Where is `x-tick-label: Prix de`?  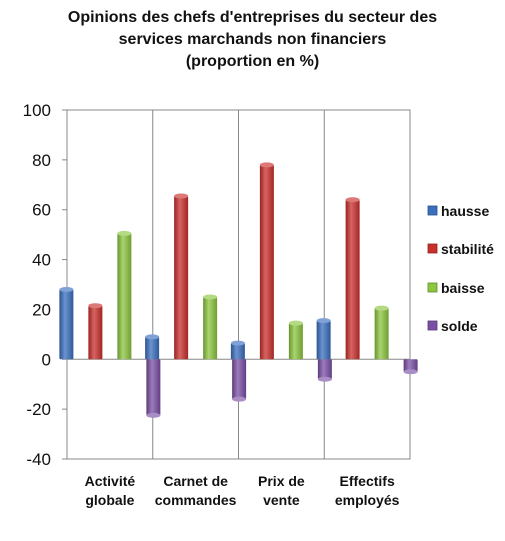 x-tick-label: Prix de is located at coordinates (281, 481).